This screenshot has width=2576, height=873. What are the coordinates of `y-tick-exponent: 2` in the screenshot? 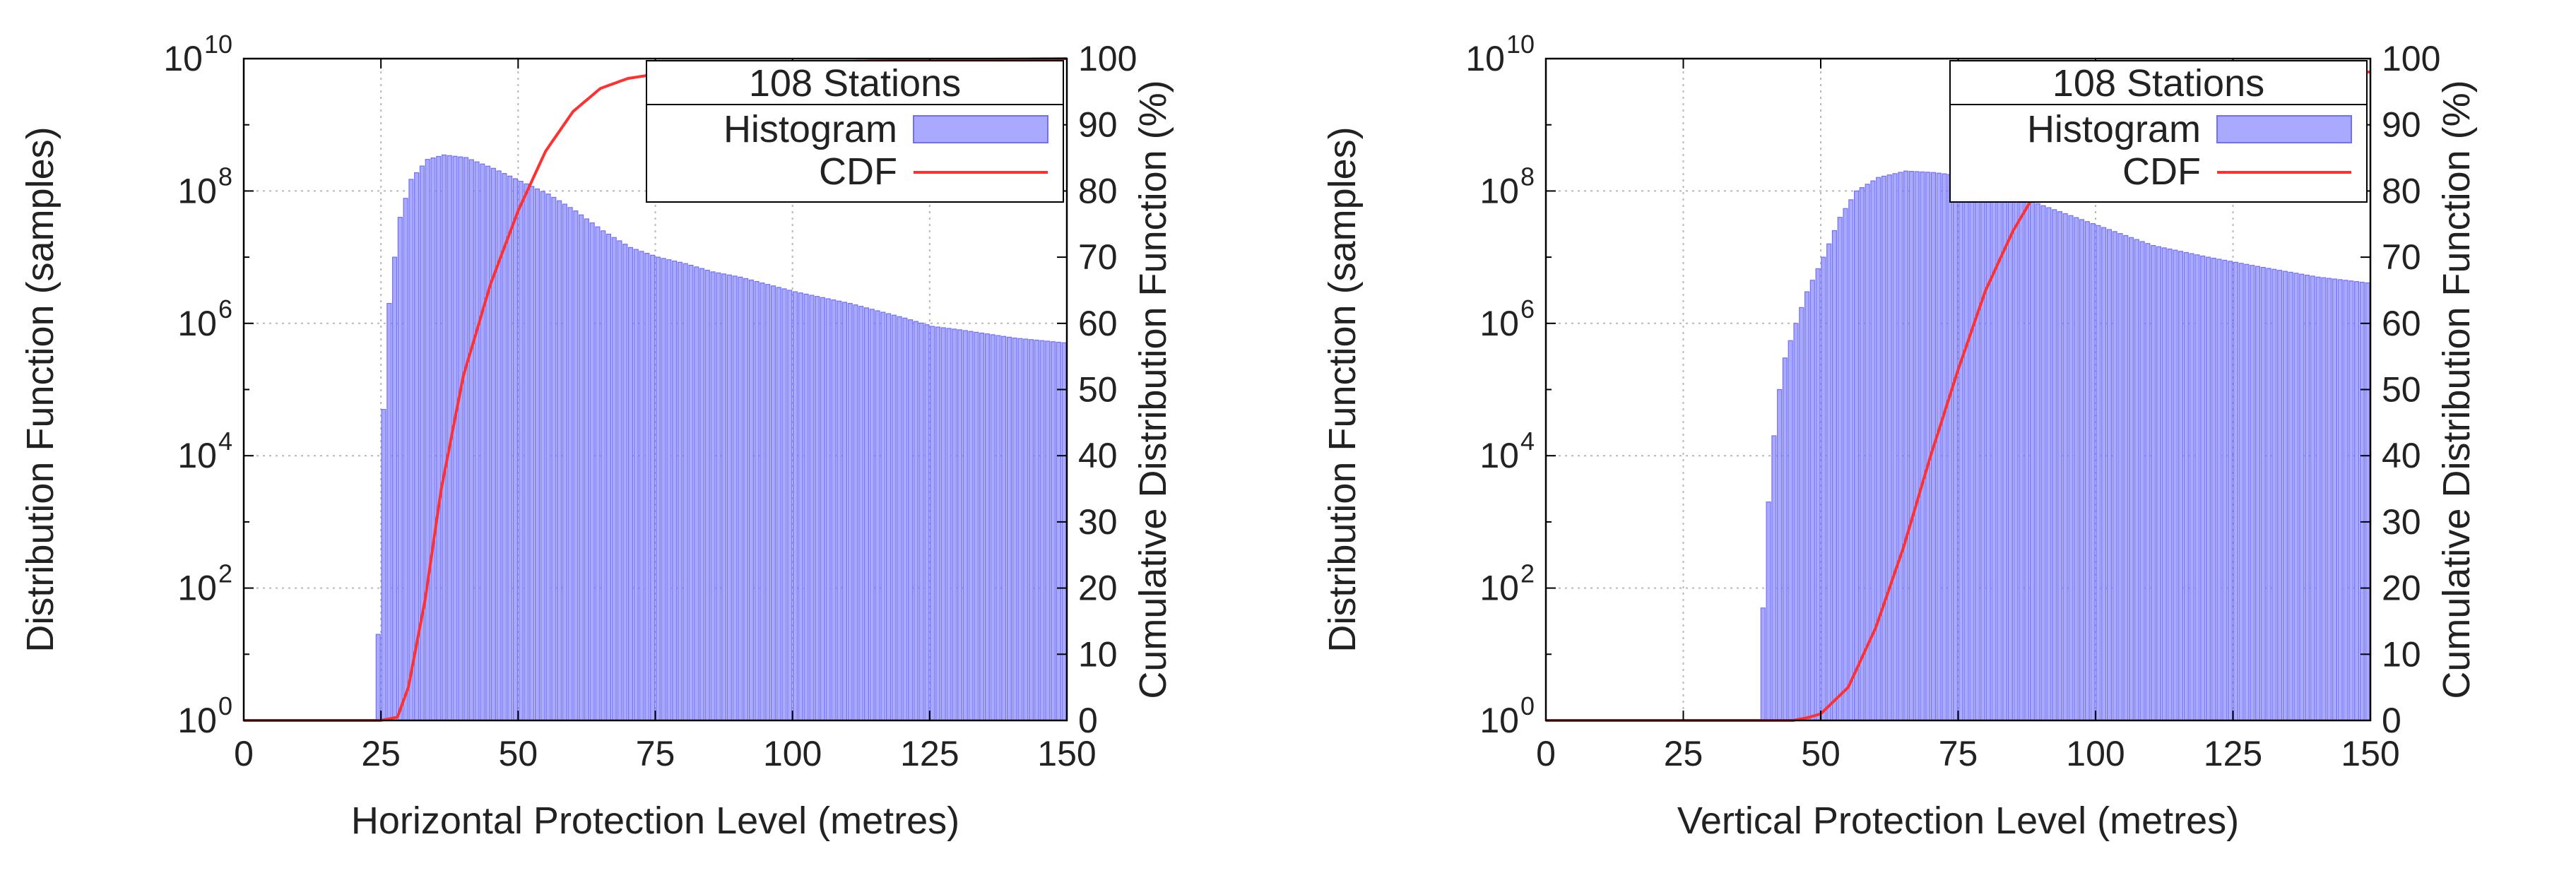 It's located at (1527, 574).